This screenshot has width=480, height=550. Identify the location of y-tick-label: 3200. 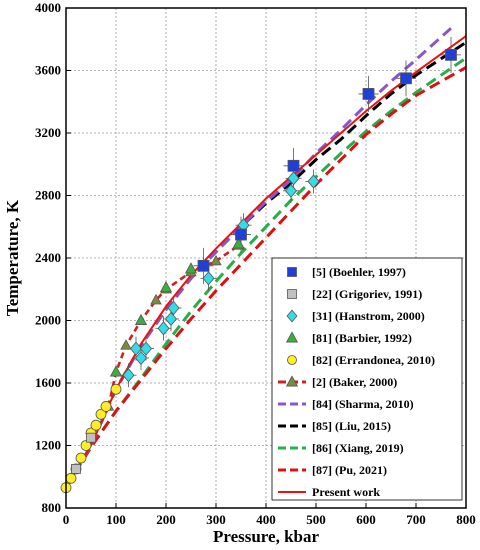
(48, 132).